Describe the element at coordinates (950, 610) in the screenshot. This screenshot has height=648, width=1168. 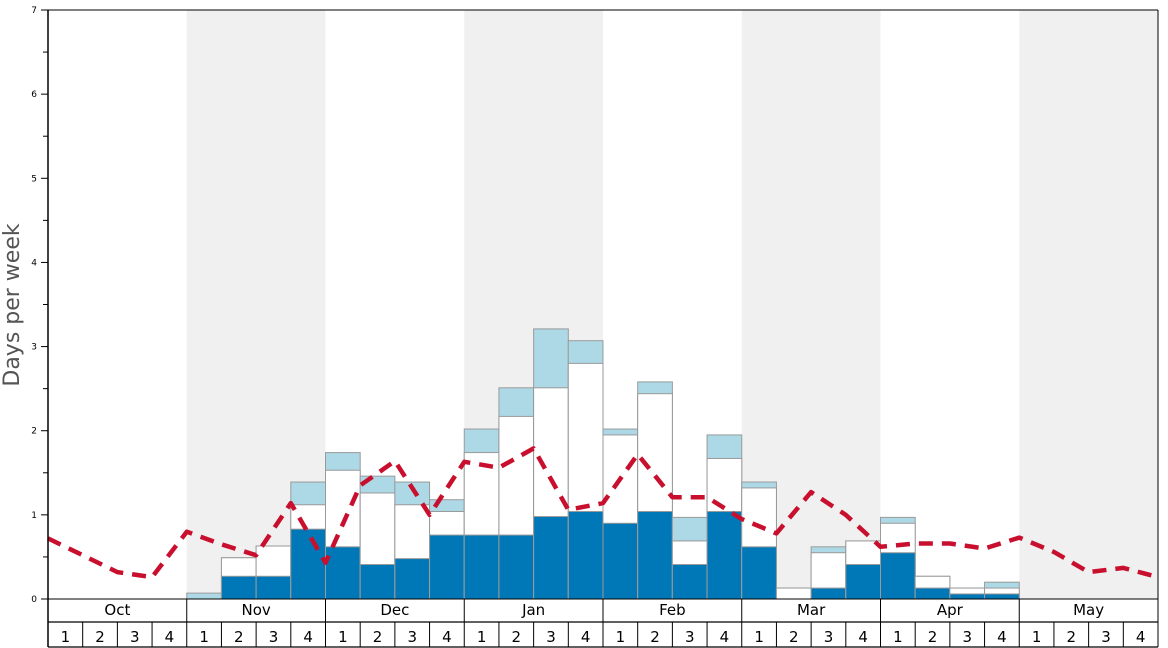
I see `month-label-apr: Apr` at that location.